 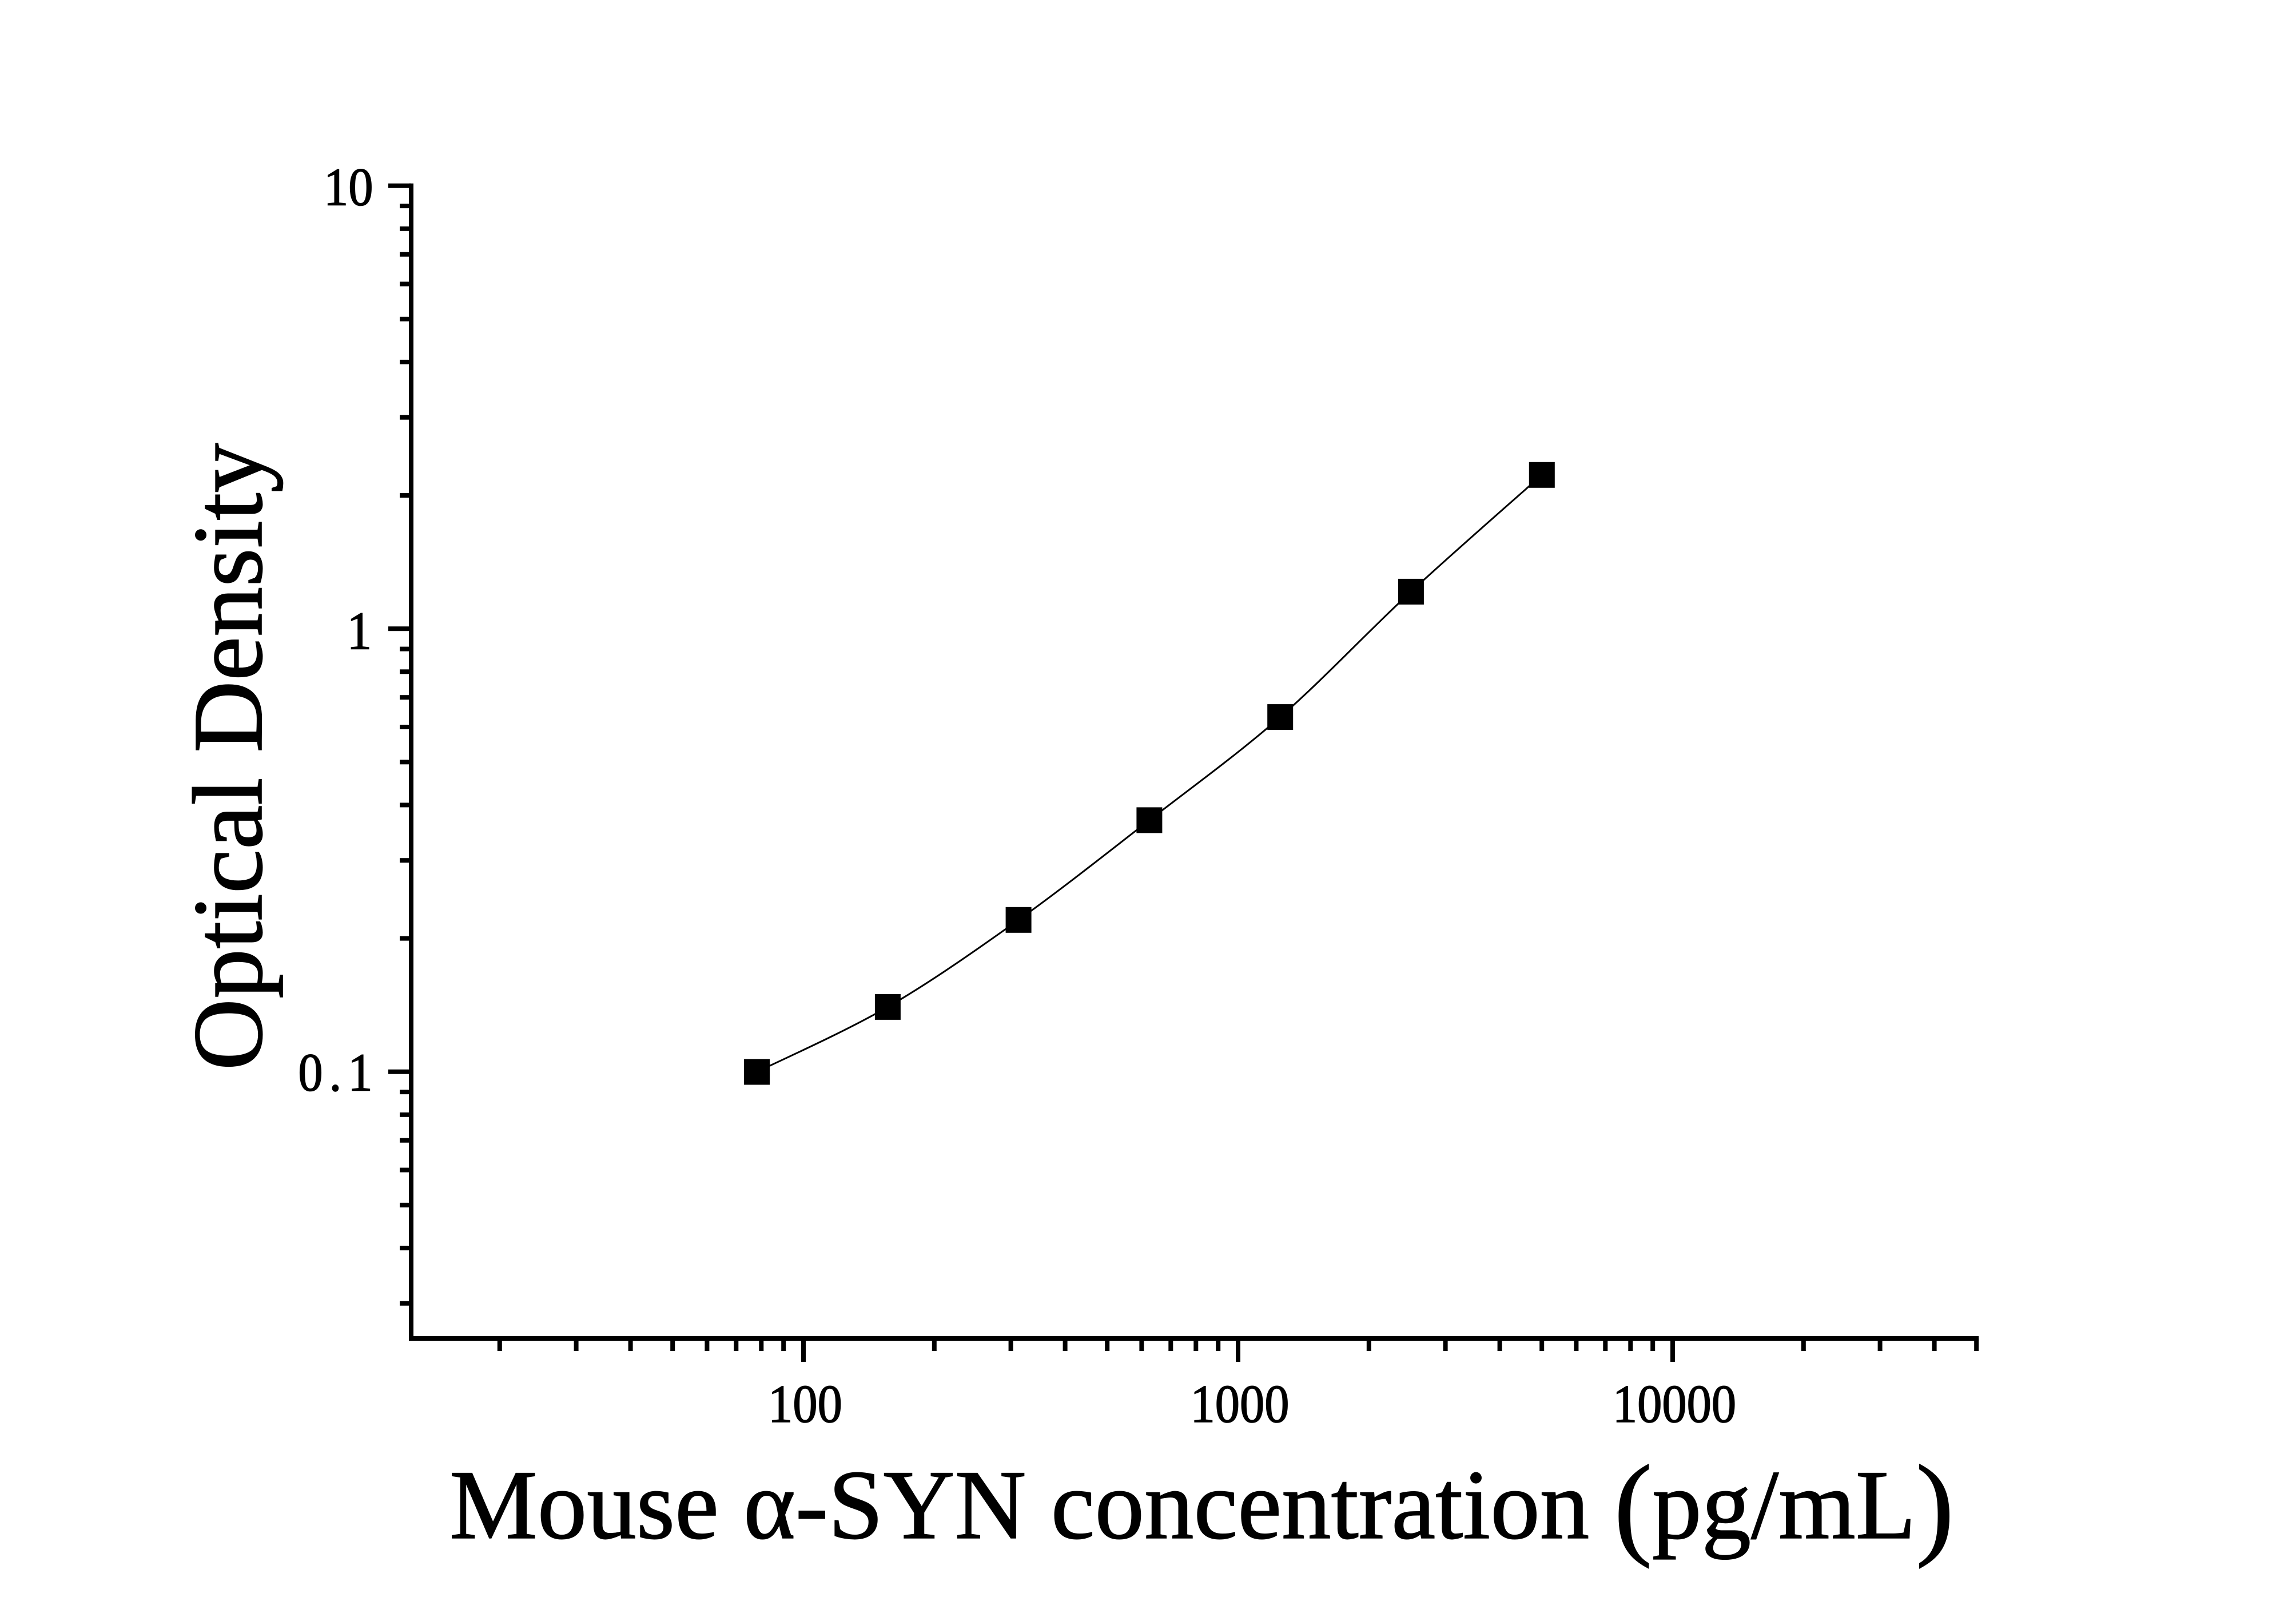 What do you see at coordinates (228, 757) in the screenshot?
I see `svg-text: Optical Density` at bounding box center [228, 757].